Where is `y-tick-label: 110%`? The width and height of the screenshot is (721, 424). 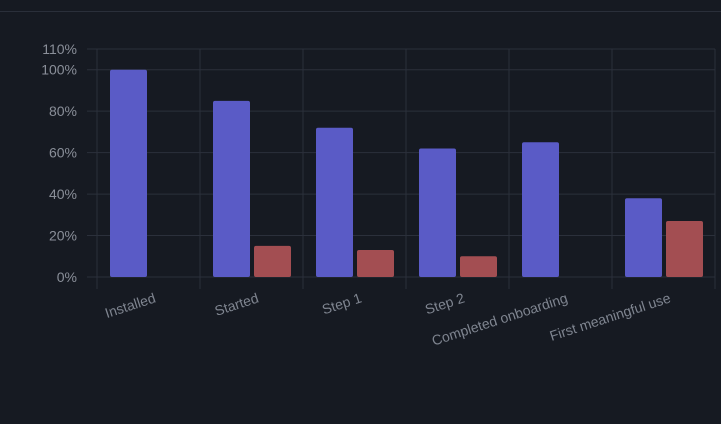 y-tick-label: 110% is located at coordinates (59, 49).